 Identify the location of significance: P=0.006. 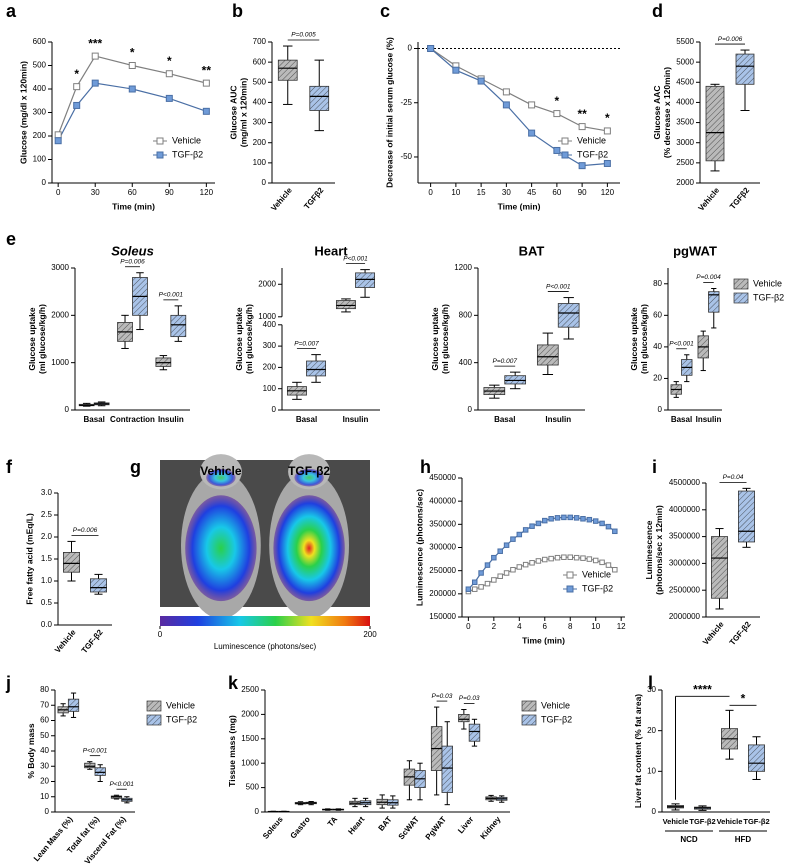
(132, 261).